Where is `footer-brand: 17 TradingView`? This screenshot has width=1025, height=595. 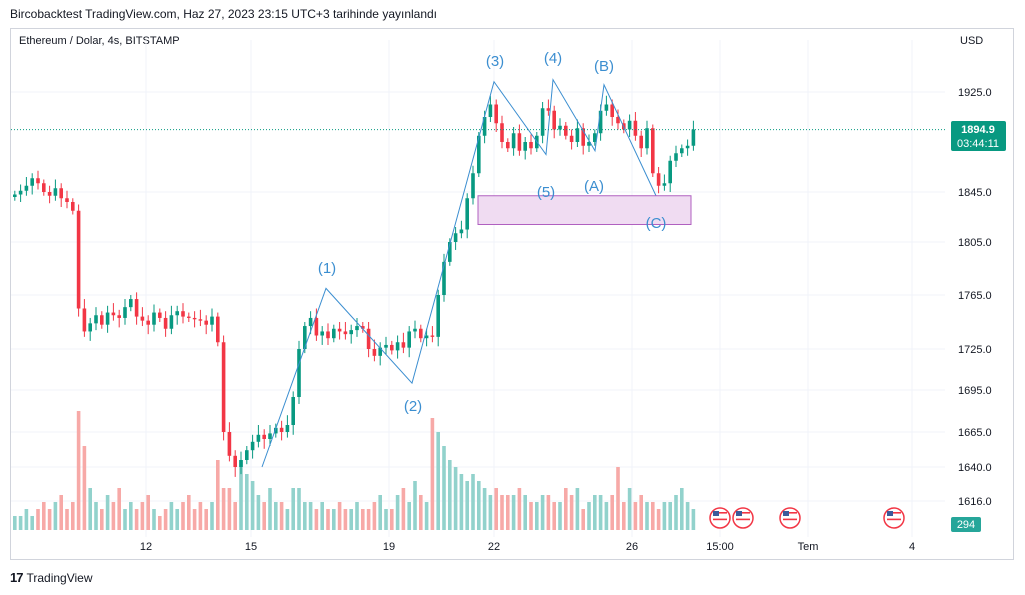
footer-brand: 17 TradingView is located at coordinates (51, 577).